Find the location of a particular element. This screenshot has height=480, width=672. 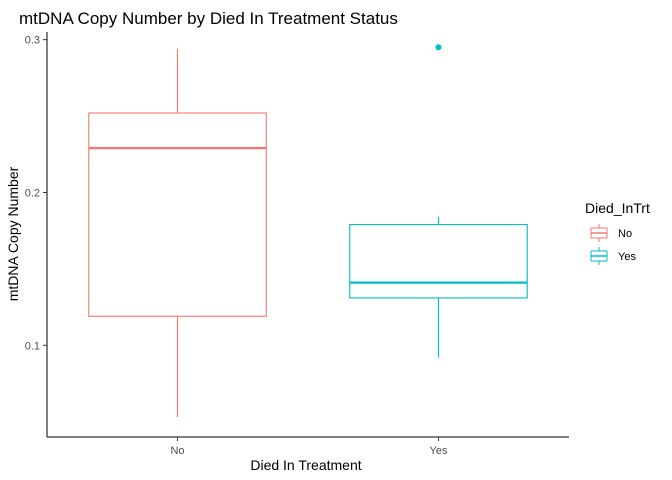

legend-key-no is located at coordinates (599, 233).